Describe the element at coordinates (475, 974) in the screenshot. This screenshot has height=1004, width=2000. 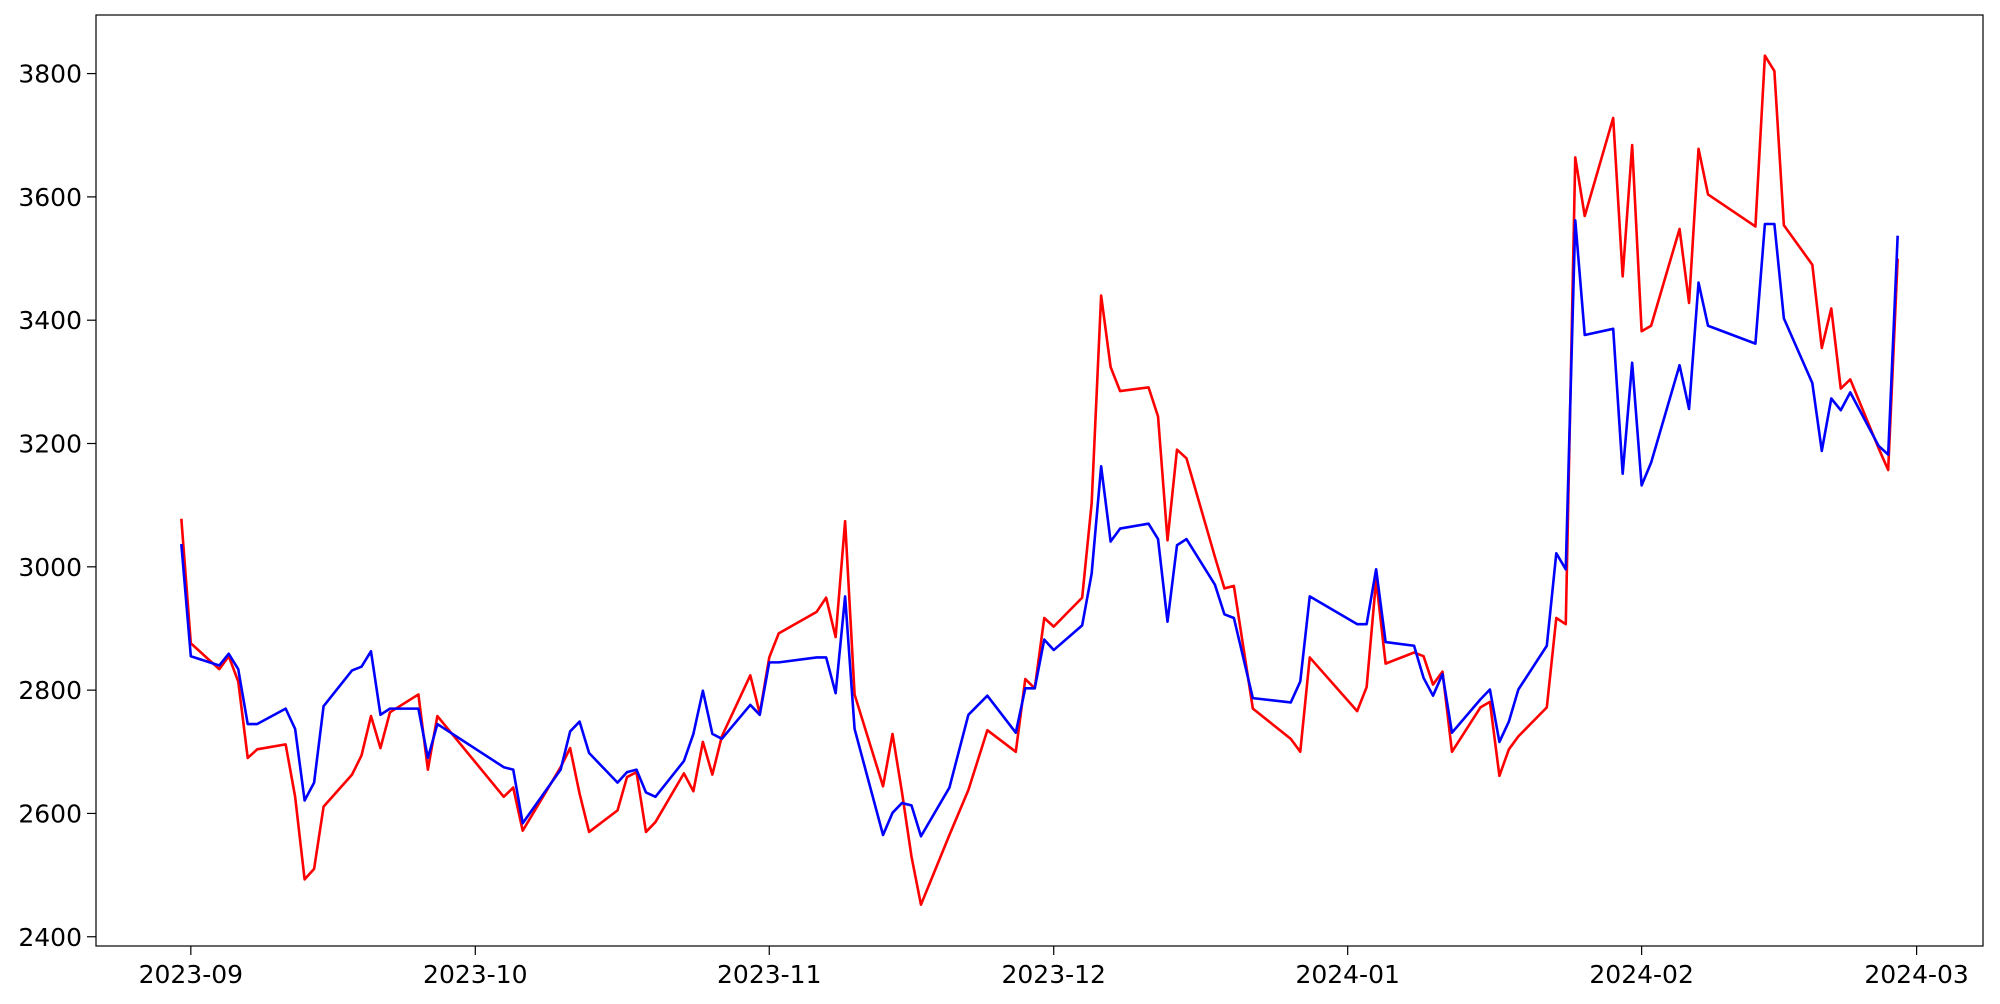
I see `x-tick-label: 2023-10` at that location.